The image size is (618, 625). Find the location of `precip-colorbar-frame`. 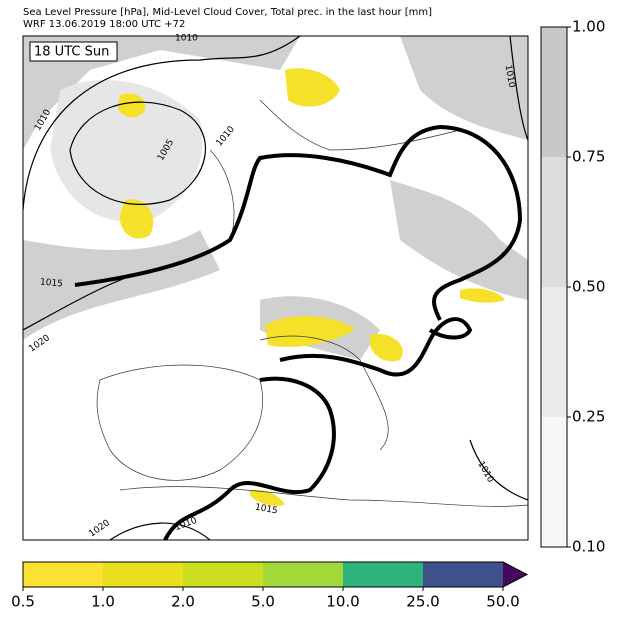

precip-colorbar-frame is located at coordinates (275, 574).